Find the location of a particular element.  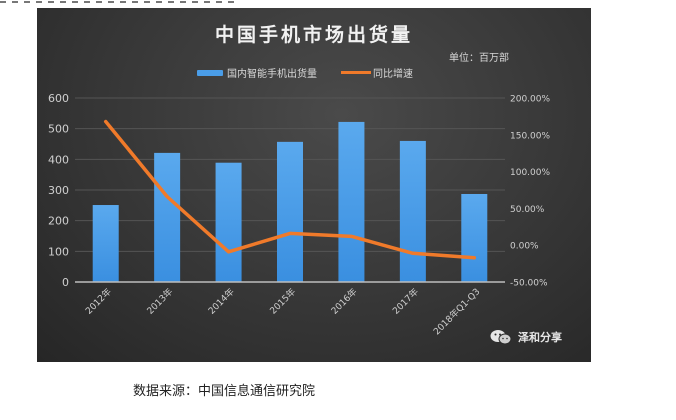

right-axis-tick: 200.00% is located at coordinates (530, 100).